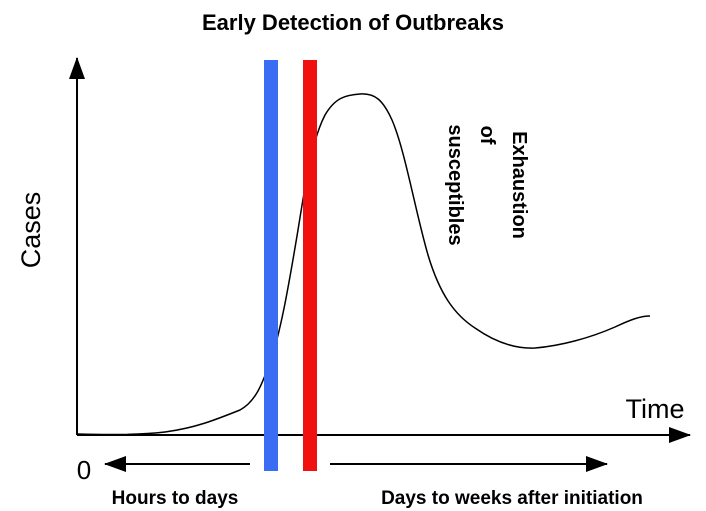  Describe the element at coordinates (271, 265) in the screenshot. I see `blue-detection-line` at that location.